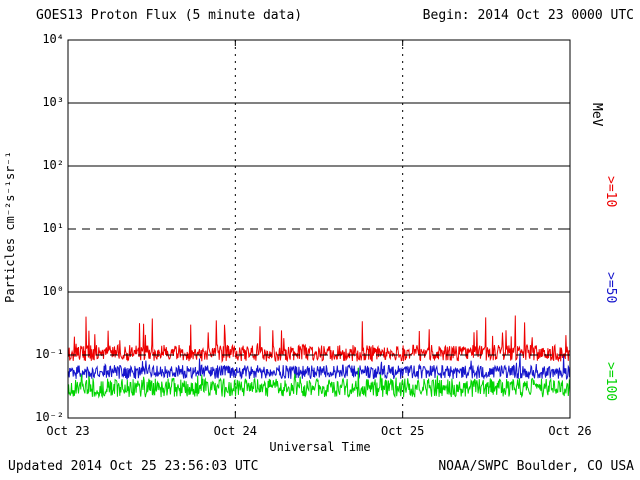 Image resolution: width=640 pixels, height=480 pixels. Describe the element at coordinates (133, 466) in the screenshot. I see `updated-timestamp: Updated 2014 Oct 25 23:56:03 UTC` at that location.